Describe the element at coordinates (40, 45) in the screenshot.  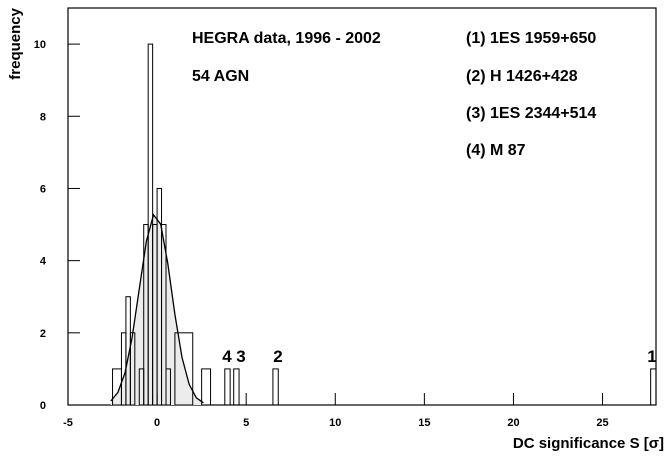
I see `y-tick-label: 10` at that location.